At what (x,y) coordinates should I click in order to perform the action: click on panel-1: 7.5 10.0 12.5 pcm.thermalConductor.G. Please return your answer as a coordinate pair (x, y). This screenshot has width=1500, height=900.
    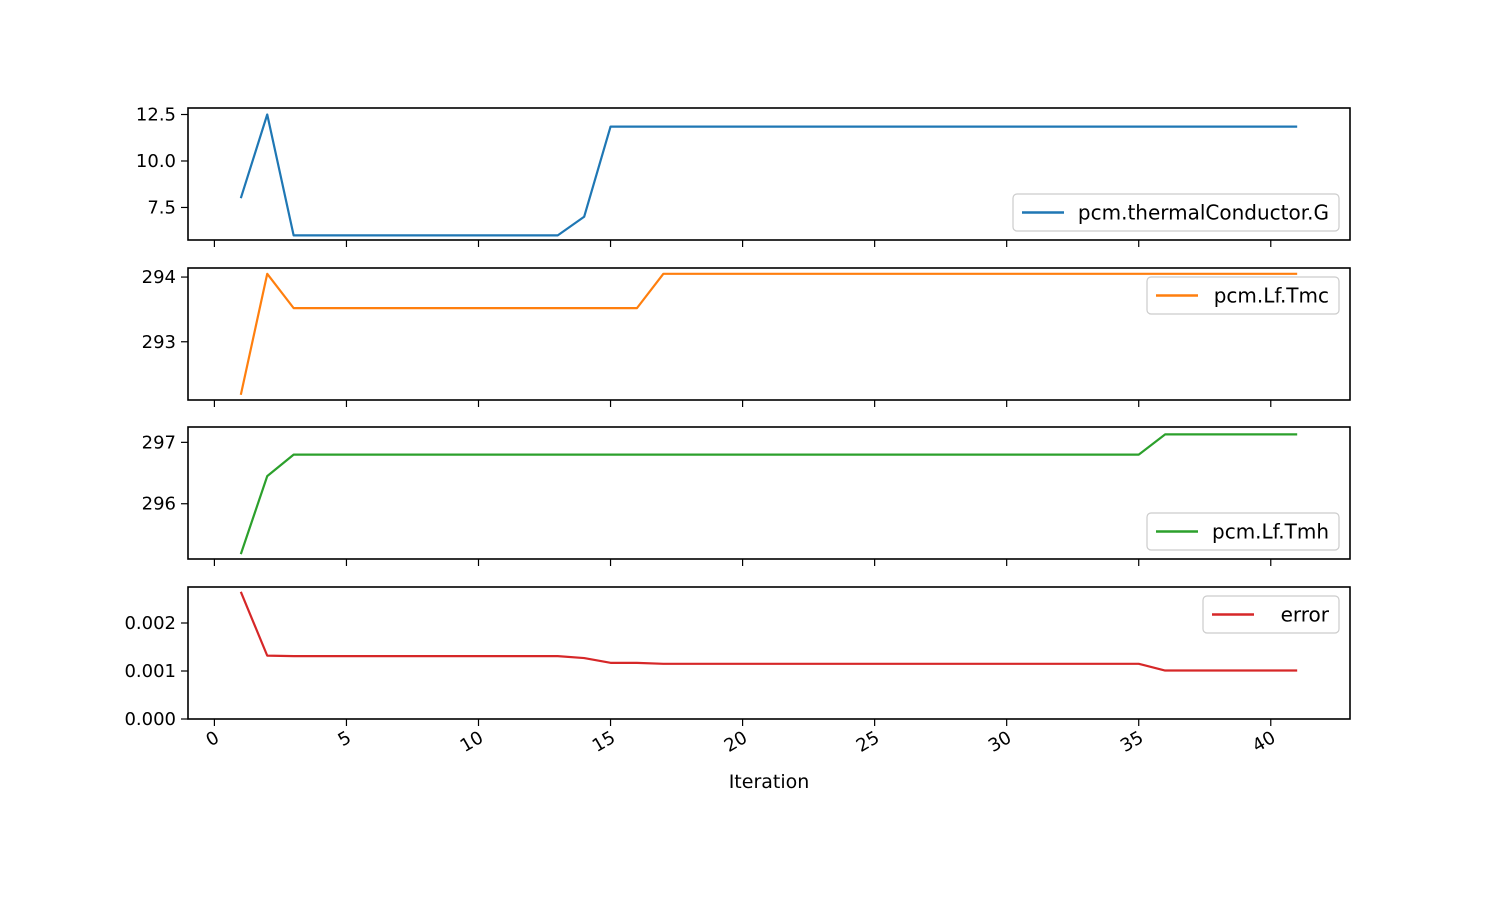
    Looking at the image, I should click on (743, 176).